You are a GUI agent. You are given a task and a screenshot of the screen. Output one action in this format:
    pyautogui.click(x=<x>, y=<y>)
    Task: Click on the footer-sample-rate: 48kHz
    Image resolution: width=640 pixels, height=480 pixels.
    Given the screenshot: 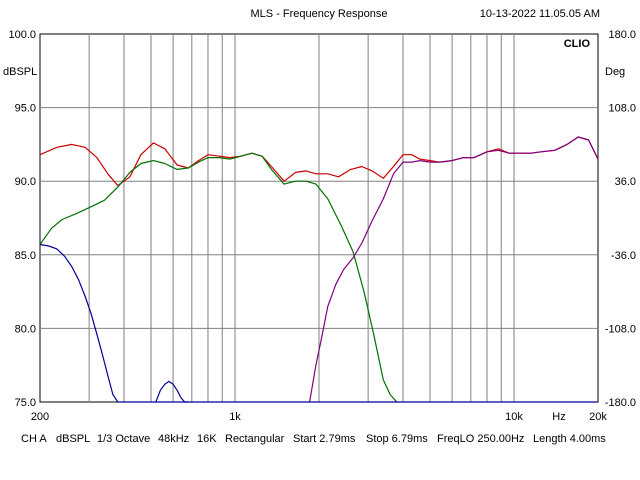 What is the action you would take?
    pyautogui.click(x=173, y=439)
    